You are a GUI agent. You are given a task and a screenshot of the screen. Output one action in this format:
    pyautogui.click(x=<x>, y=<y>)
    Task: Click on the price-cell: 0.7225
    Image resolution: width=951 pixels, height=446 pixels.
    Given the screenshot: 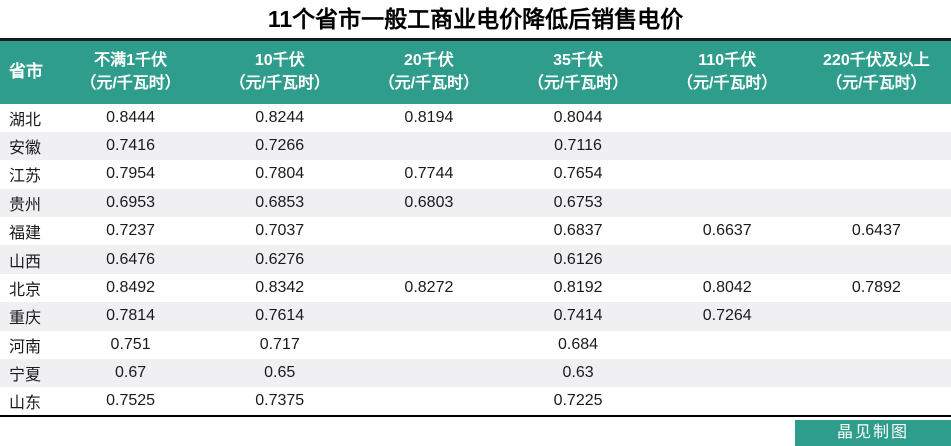 What is the action you would take?
    pyautogui.click(x=578, y=401)
    